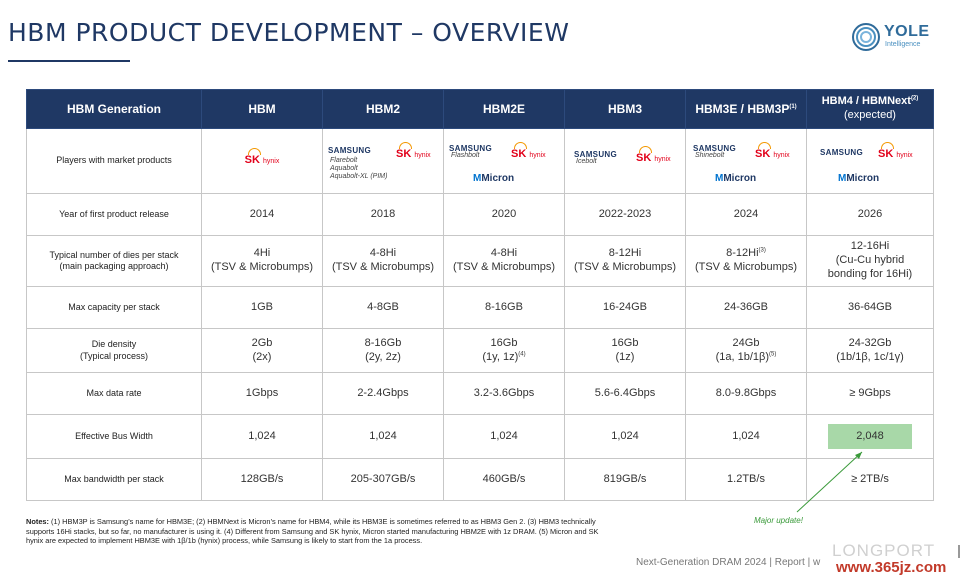 This screenshot has height=580, width=973. Describe the element at coordinates (114, 350) in the screenshot. I see `density-label: Die density (Typical process)` at that location.